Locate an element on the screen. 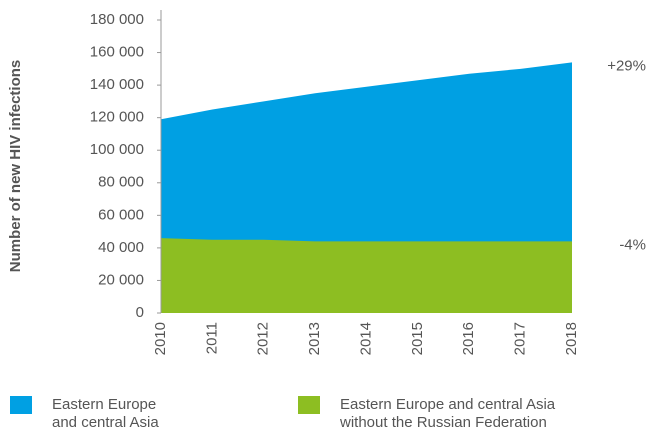 This screenshot has width=648, height=443. y-tick-label: 60 000 is located at coordinates (121, 214).